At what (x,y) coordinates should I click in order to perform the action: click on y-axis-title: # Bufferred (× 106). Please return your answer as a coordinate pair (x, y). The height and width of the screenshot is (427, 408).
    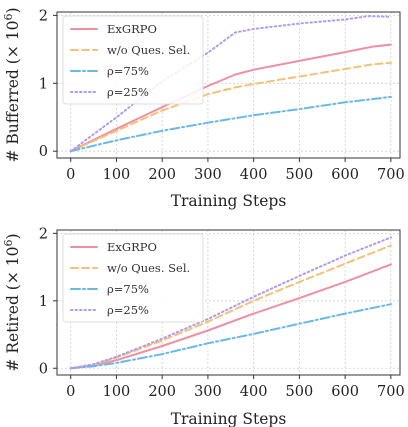
    Looking at the image, I should click on (12, 84).